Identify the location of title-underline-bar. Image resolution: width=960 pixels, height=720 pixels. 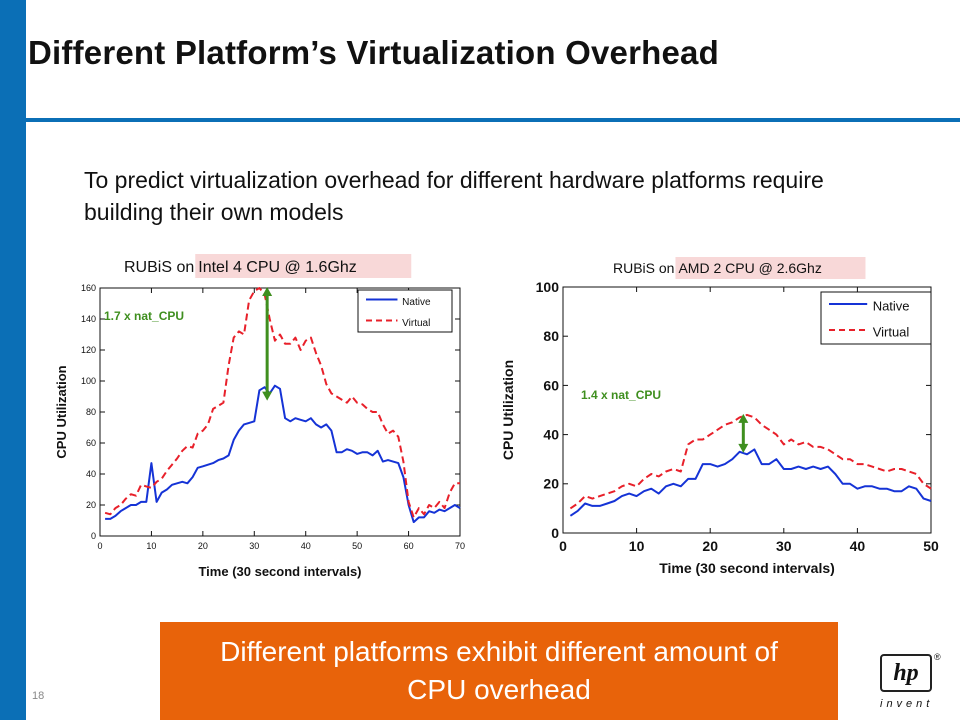
(493, 120).